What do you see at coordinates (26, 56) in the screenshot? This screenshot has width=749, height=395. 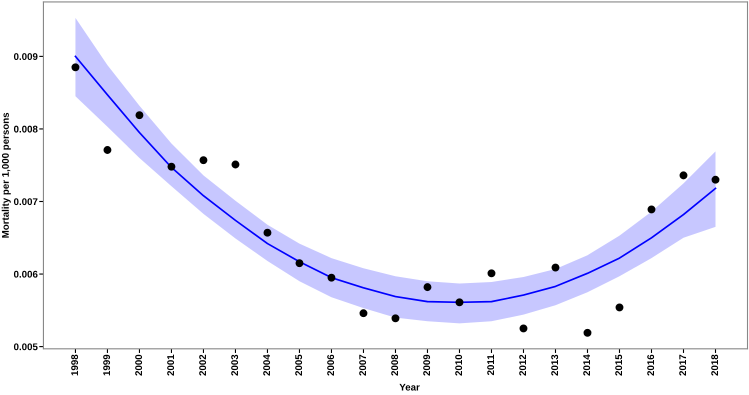 I see `y-tick-label: 0.009` at bounding box center [26, 56].